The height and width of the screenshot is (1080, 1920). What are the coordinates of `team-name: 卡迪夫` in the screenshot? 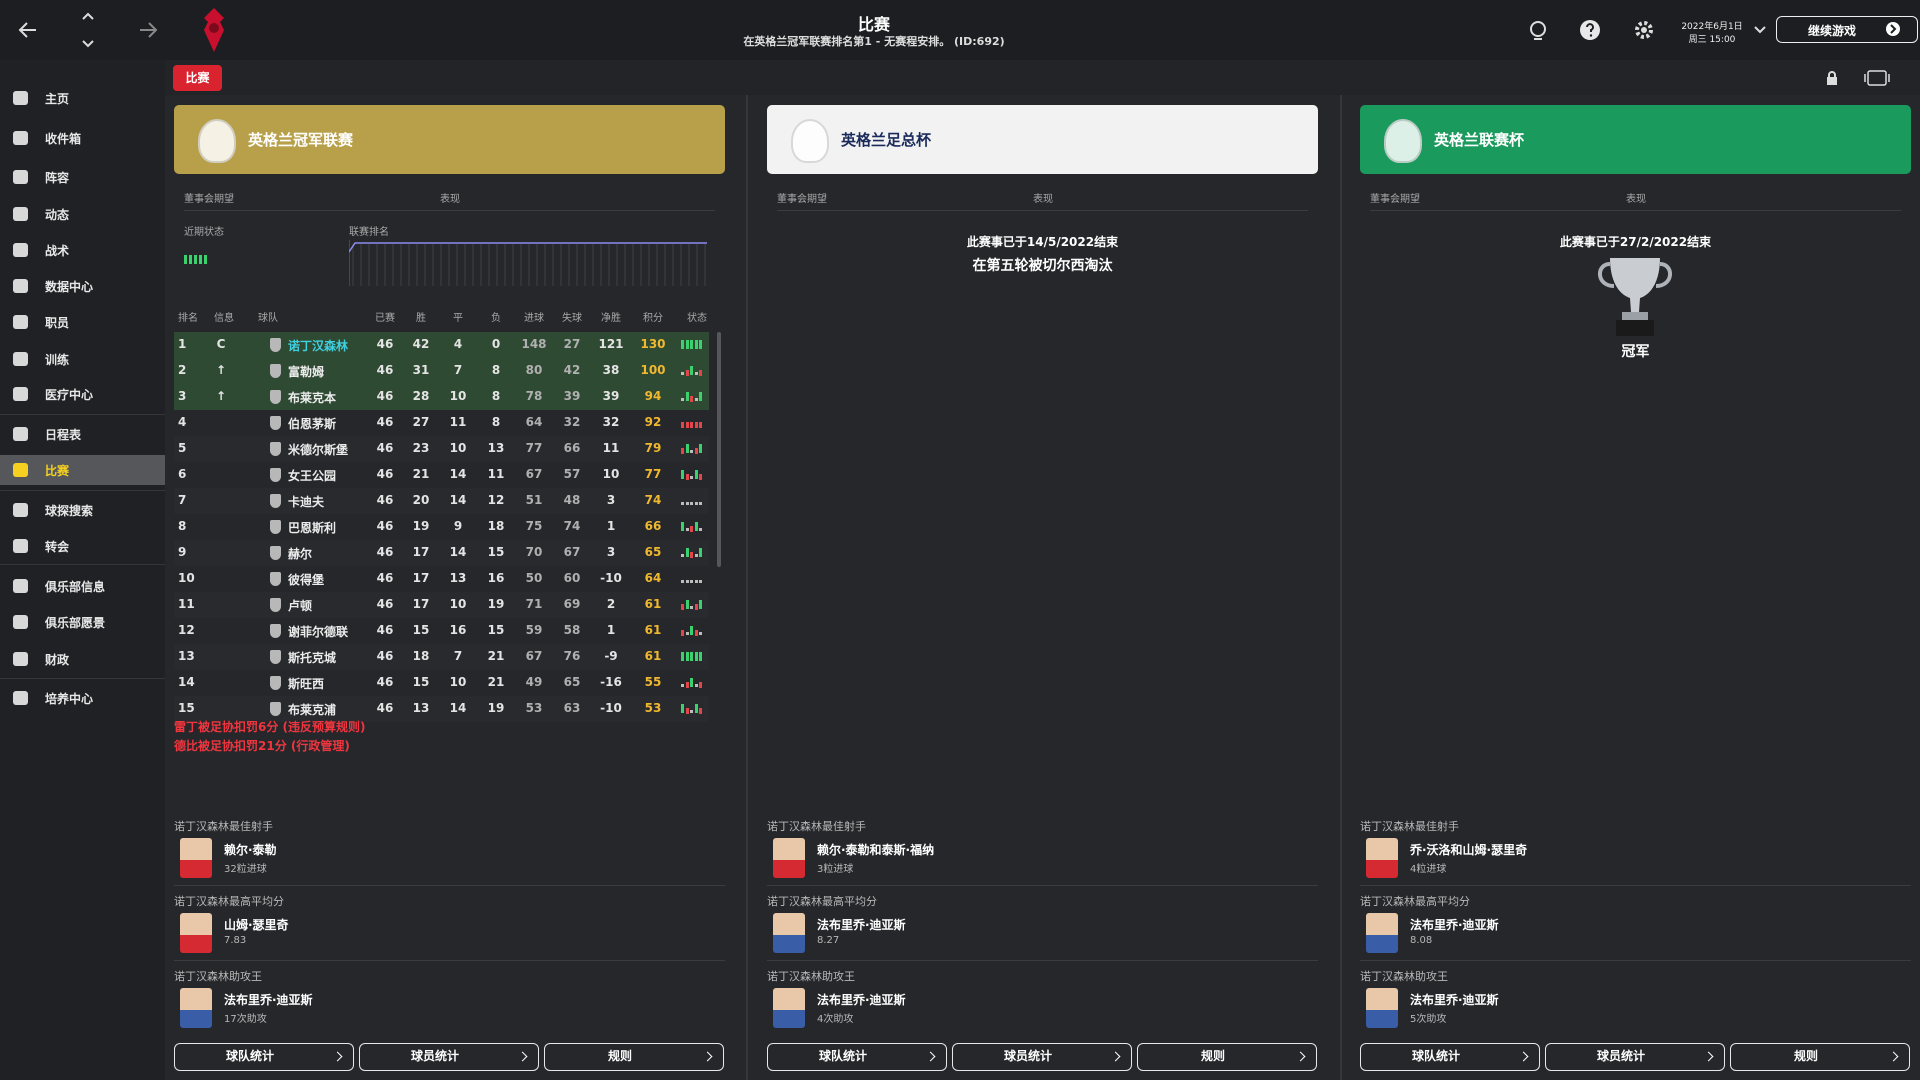 It's located at (306, 502).